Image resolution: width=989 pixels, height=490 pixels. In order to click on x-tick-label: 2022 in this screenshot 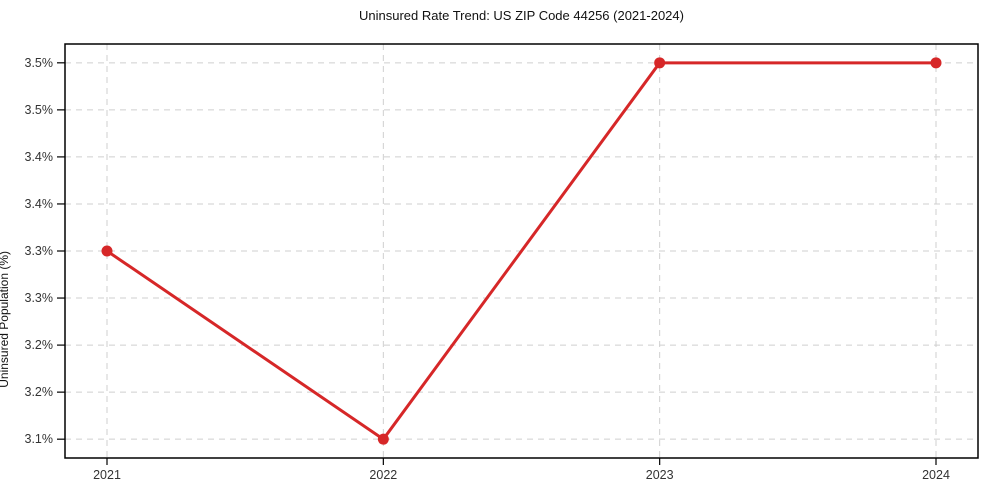, I will do `click(383, 475)`.